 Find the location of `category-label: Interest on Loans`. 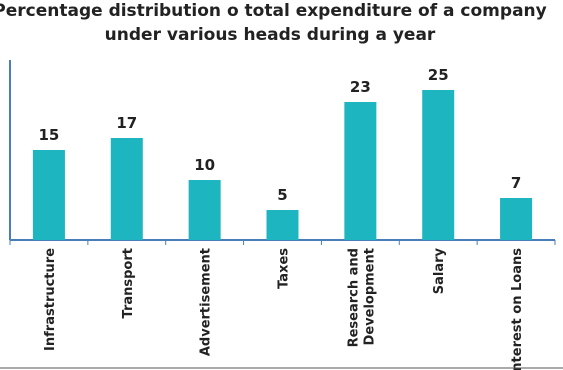

category-label: Interest on Loans is located at coordinates (517, 309).